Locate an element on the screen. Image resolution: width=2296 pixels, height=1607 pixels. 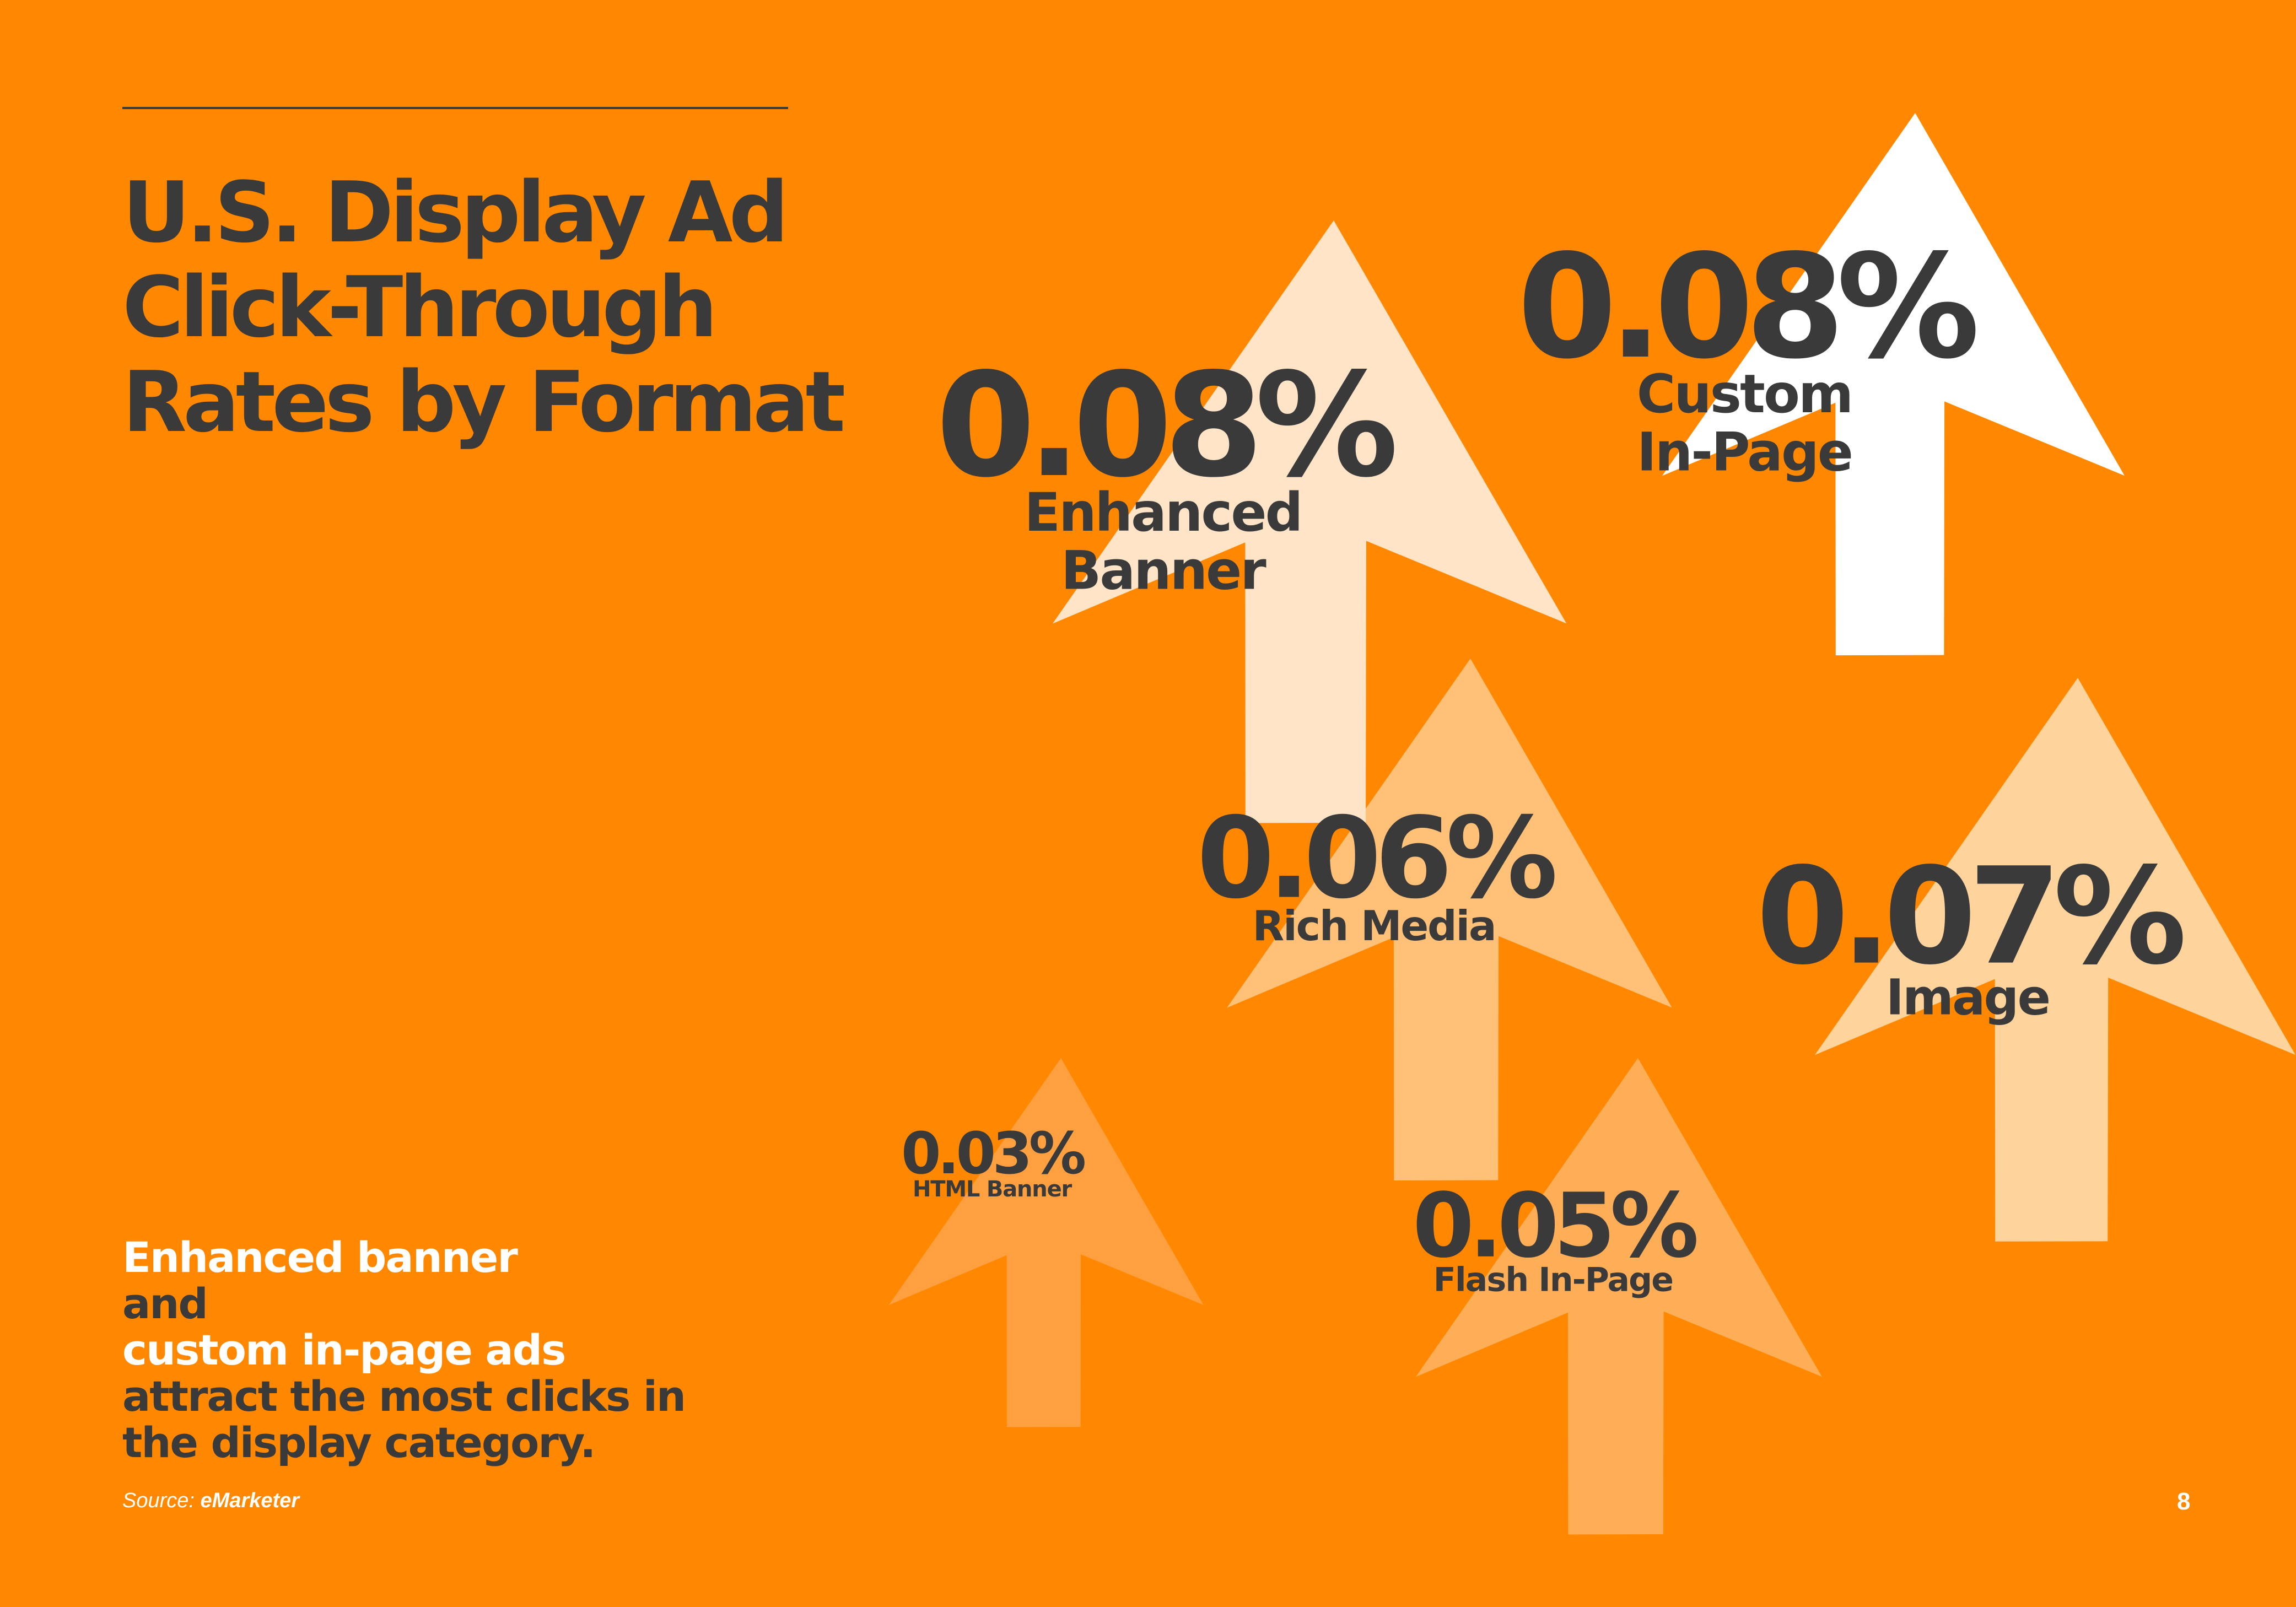
title-line-3: Rates by Format is located at coordinates (484, 402).